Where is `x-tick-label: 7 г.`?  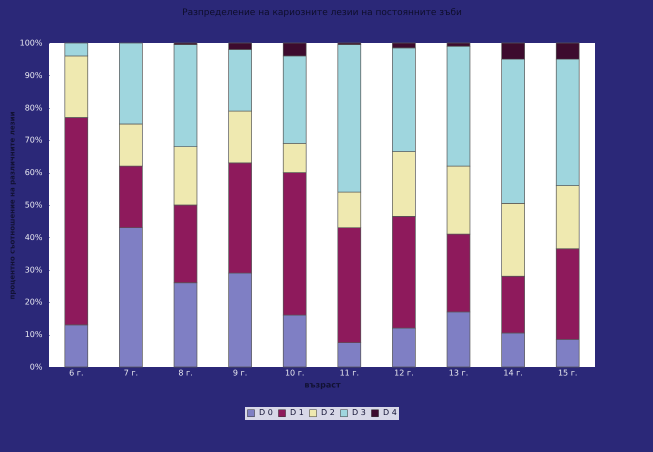
x-tick-label: 7 г. is located at coordinates (131, 373).